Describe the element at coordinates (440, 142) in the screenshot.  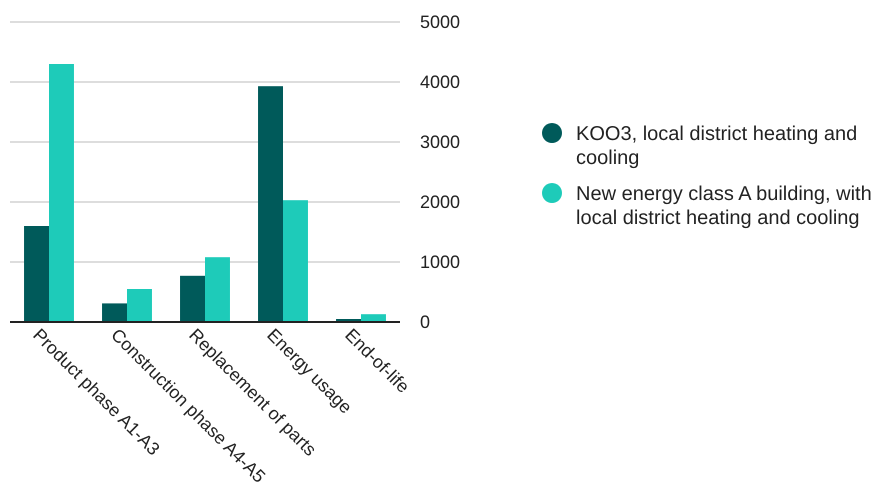
I see `y-tick-label: 3000` at that location.